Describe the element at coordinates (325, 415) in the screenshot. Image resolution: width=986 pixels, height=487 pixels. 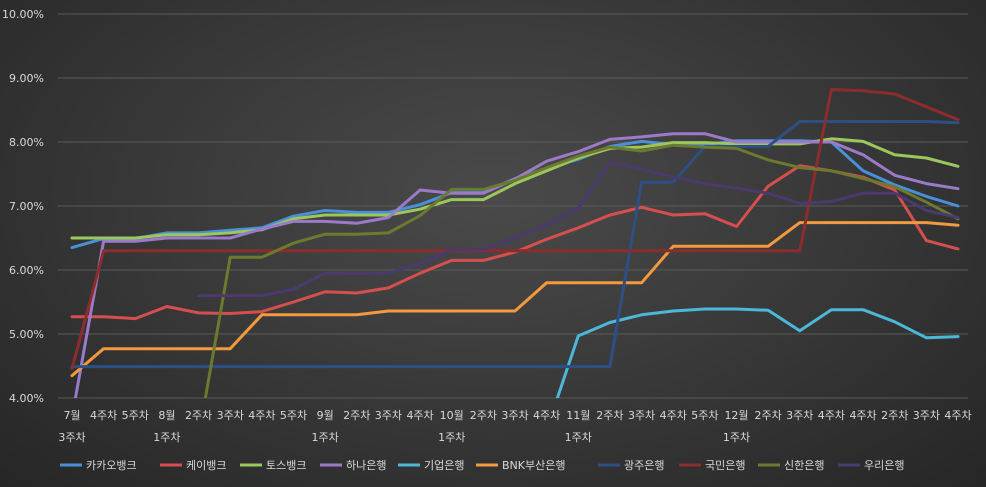
I see `x-tick-label: 9월` at that location.